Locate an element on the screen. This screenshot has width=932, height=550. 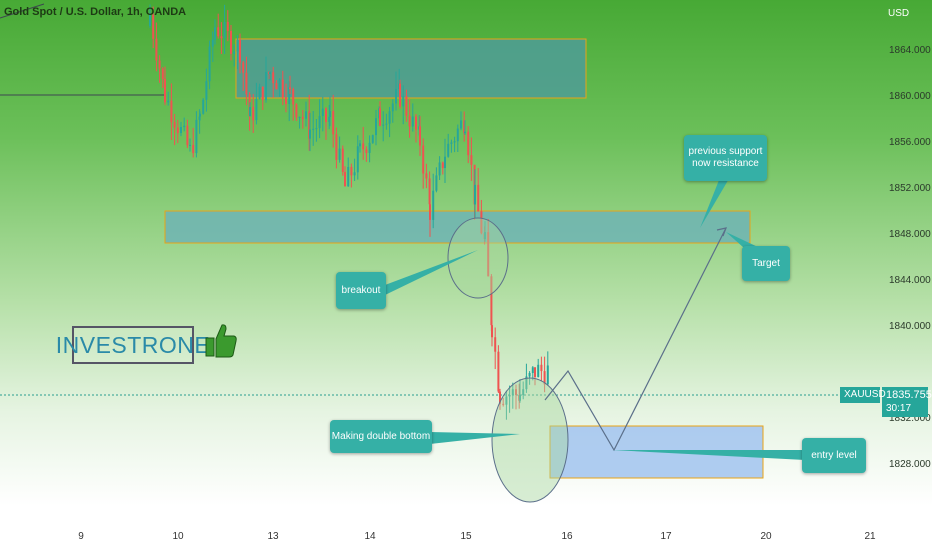
time-tick-label: 21 is located at coordinates (870, 536).